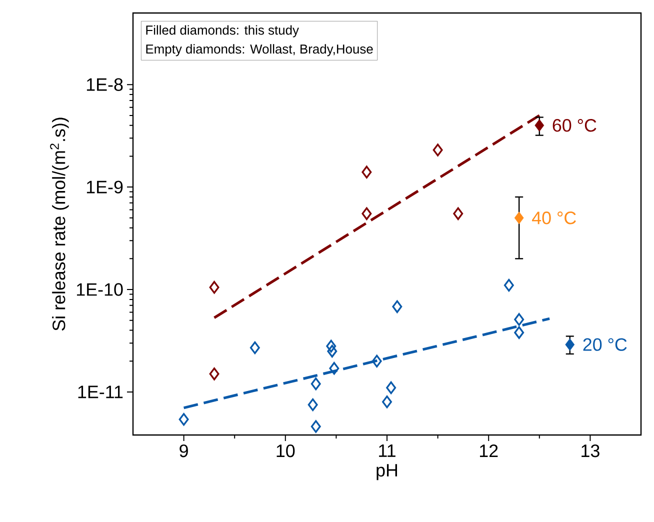 The height and width of the screenshot is (522, 654). I want to click on x-tick-label: 11, so click(387, 450).